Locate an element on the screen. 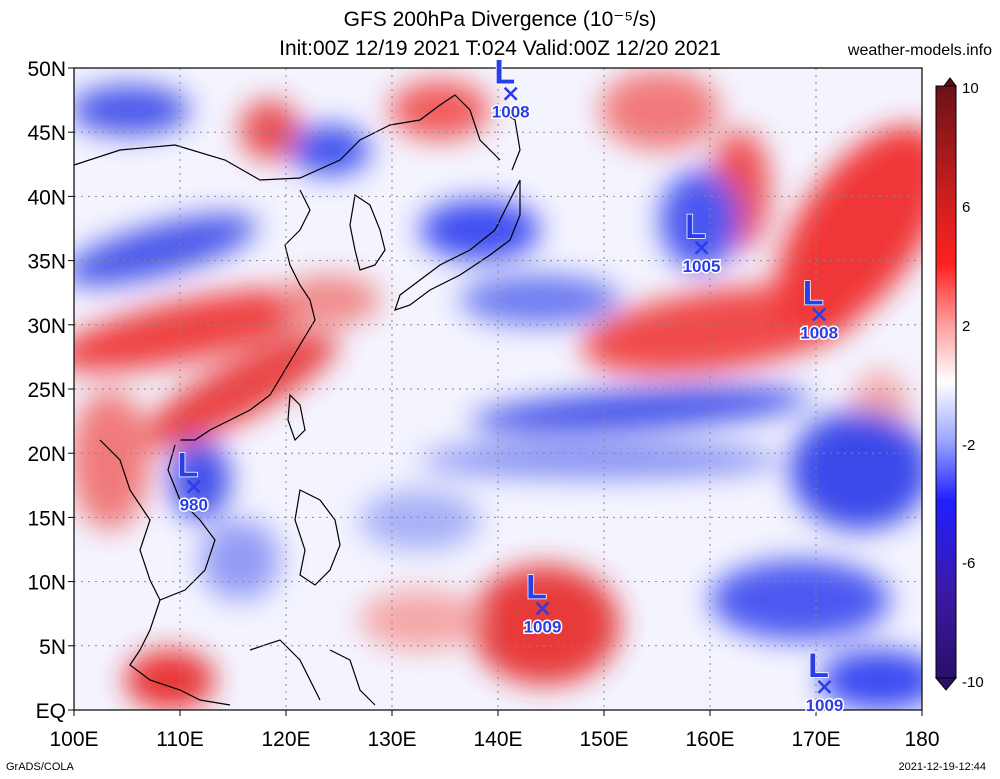 The image size is (1000, 779). lat-tick-label: 35N is located at coordinates (46, 262).